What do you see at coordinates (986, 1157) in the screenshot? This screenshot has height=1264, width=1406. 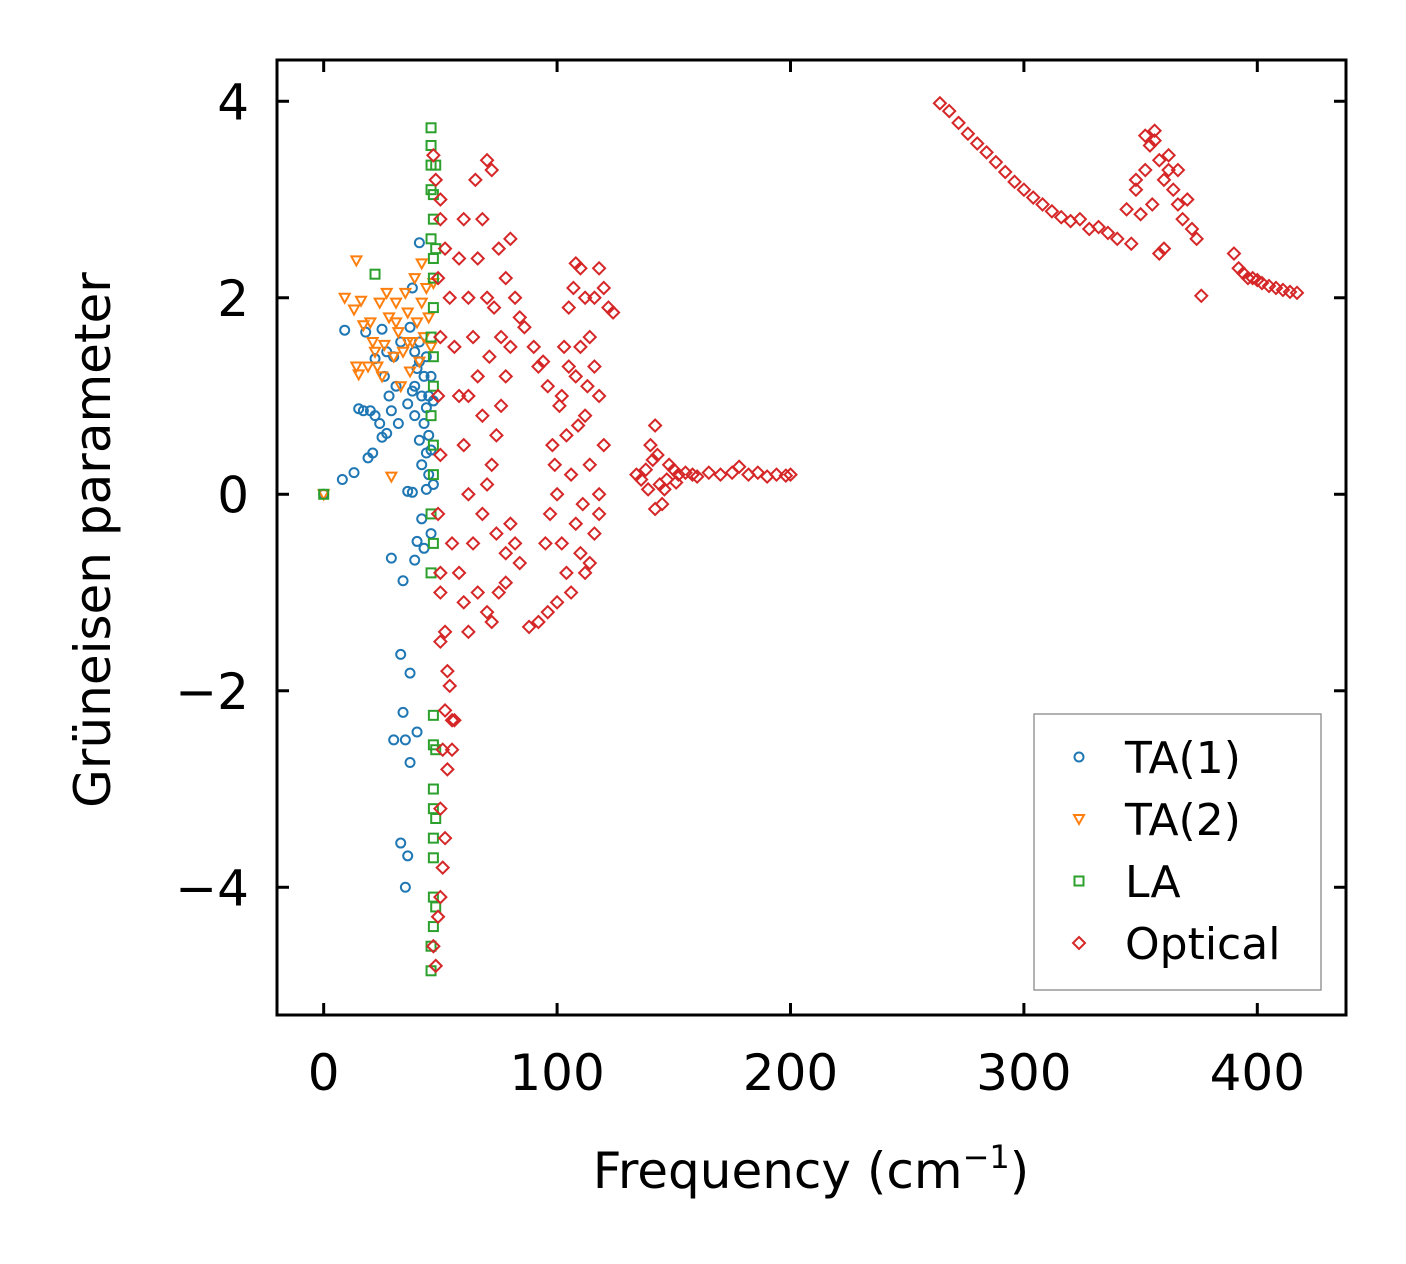 I see `x-axis-label-superscript: −1` at bounding box center [986, 1157].